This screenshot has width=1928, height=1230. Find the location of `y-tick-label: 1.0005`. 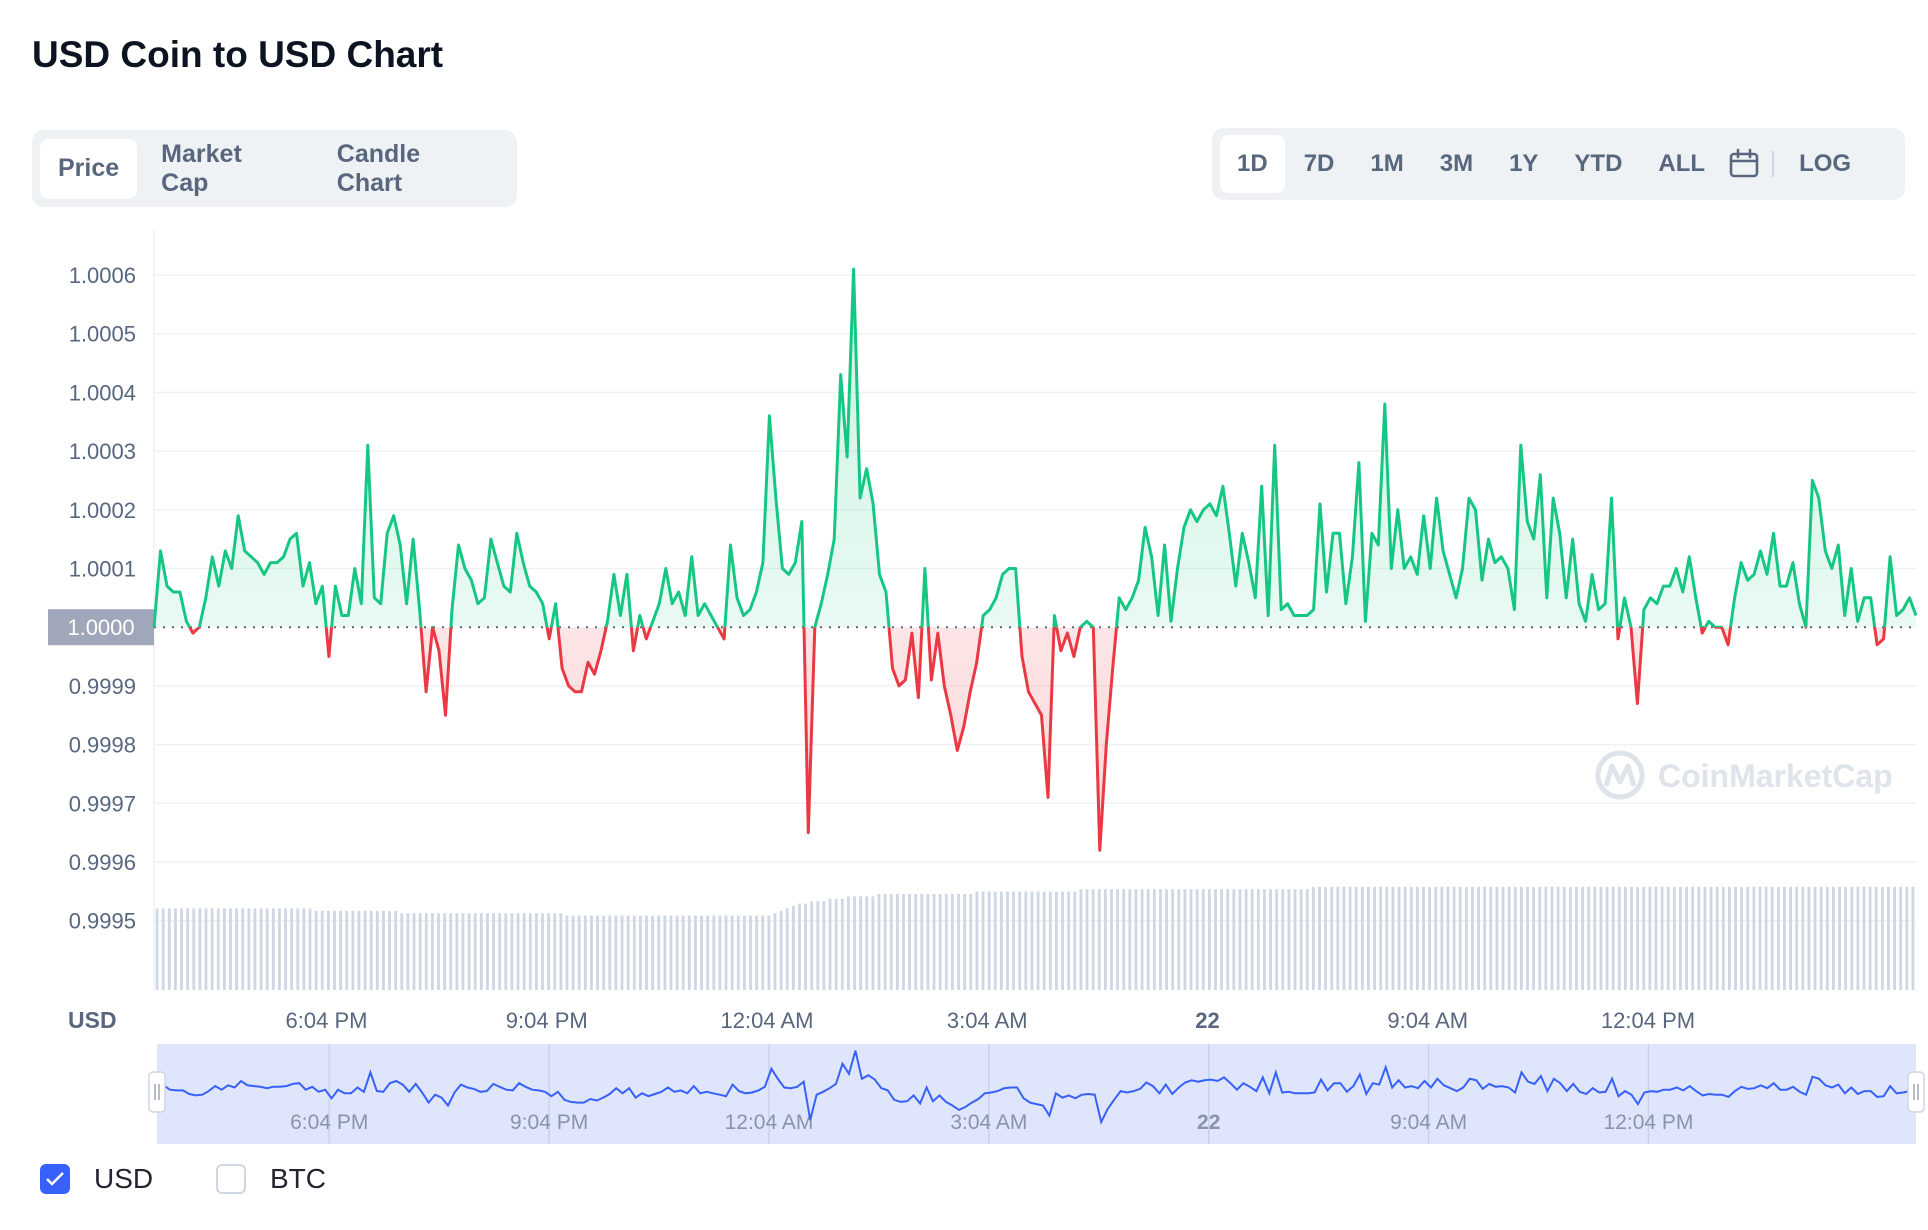

y-tick-label: 1.0005 is located at coordinates (102, 334).